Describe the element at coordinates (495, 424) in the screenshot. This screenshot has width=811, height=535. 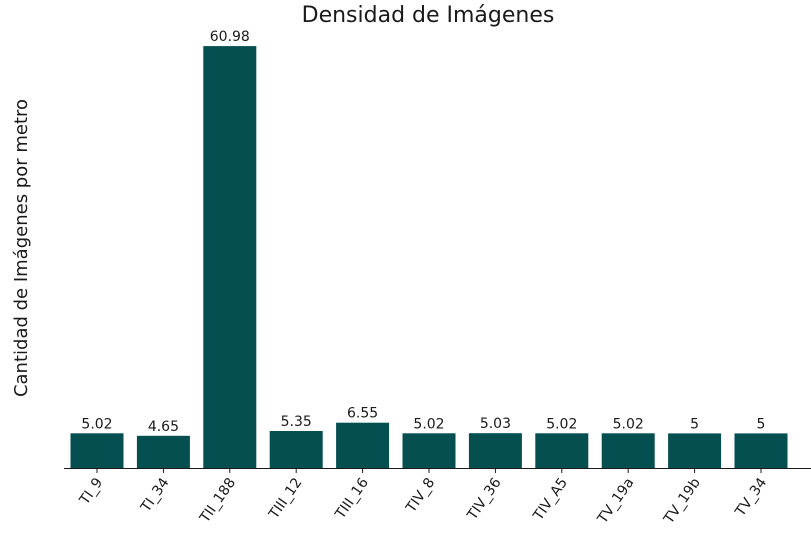
I see `data-label-tiv_36: 5.03` at that location.